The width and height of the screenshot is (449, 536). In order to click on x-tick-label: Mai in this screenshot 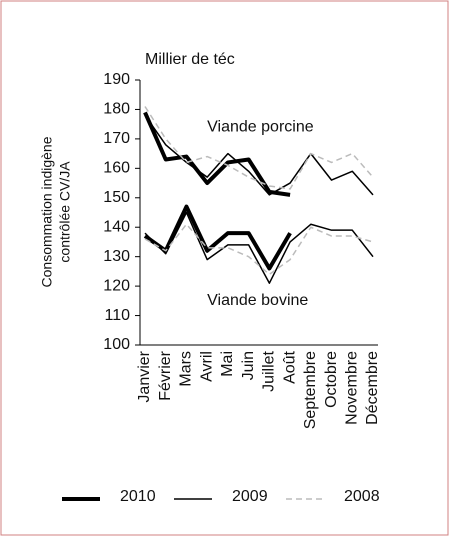, I will do `click(227, 364)`.